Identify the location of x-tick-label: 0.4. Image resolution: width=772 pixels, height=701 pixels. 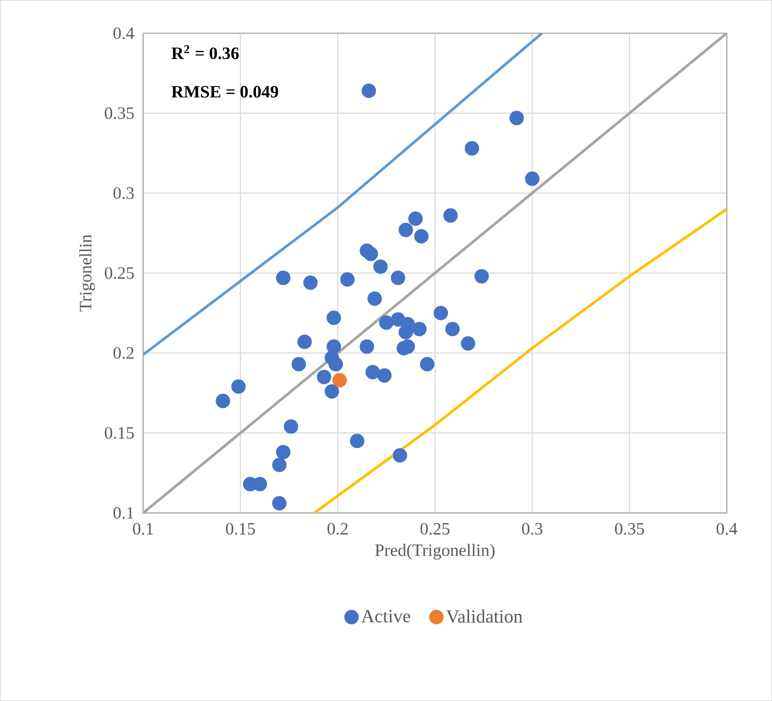
(727, 528).